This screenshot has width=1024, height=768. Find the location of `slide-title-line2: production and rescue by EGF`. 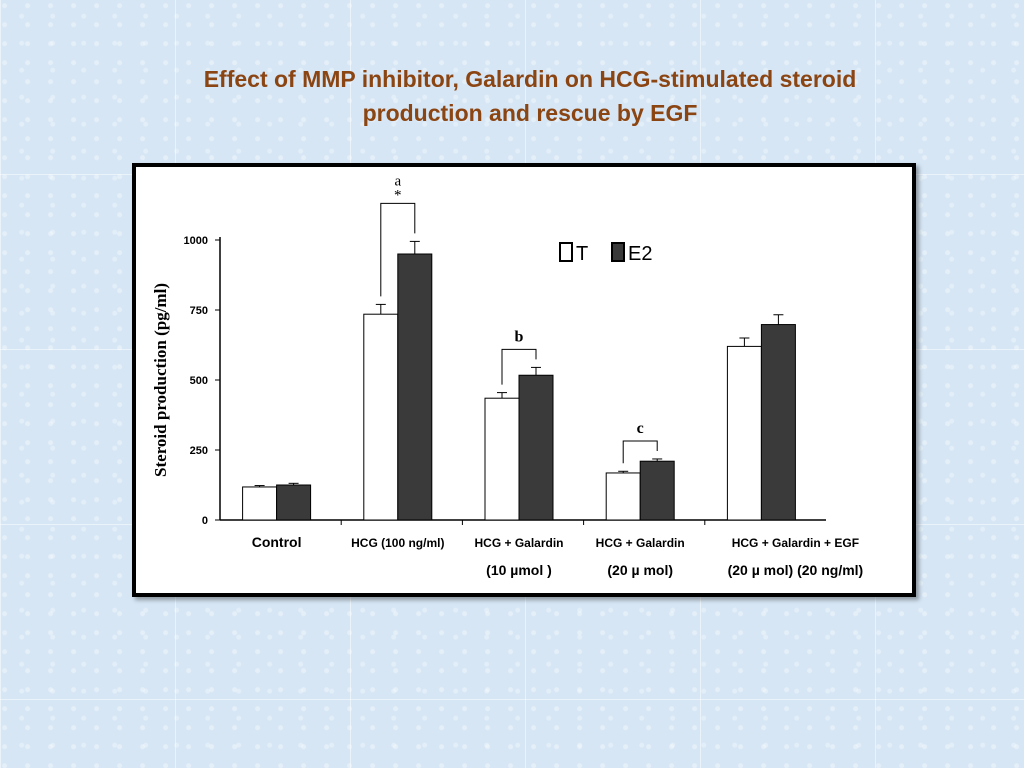

slide-title-line2: production and rescue by EGF is located at coordinates (530, 113).